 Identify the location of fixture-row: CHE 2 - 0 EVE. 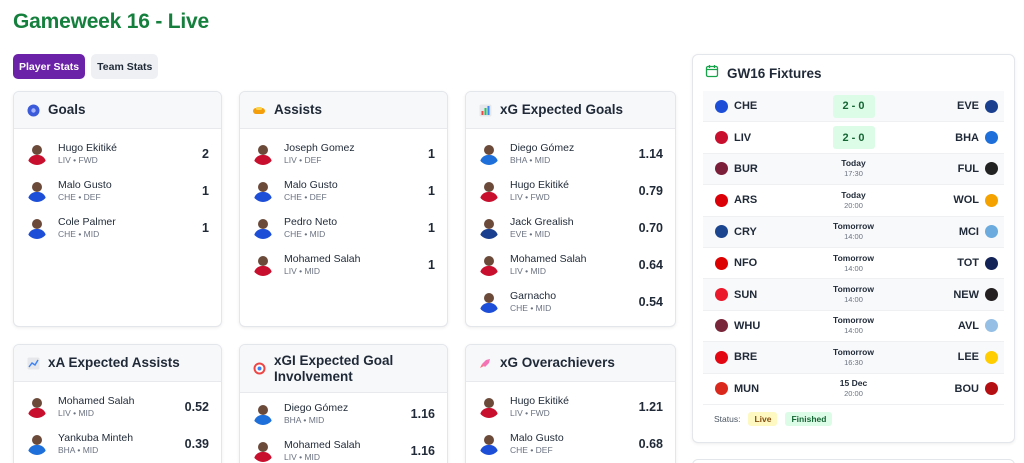
(853, 107).